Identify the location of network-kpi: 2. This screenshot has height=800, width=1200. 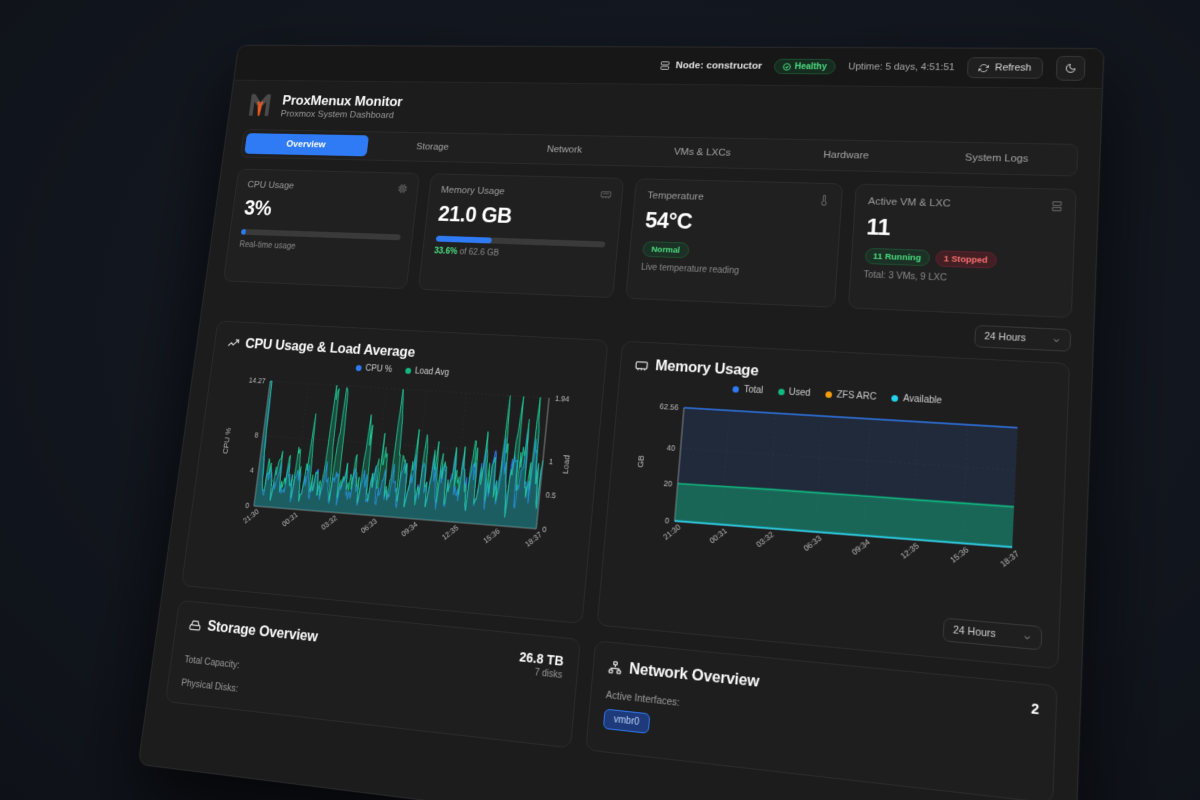
(1035, 708).